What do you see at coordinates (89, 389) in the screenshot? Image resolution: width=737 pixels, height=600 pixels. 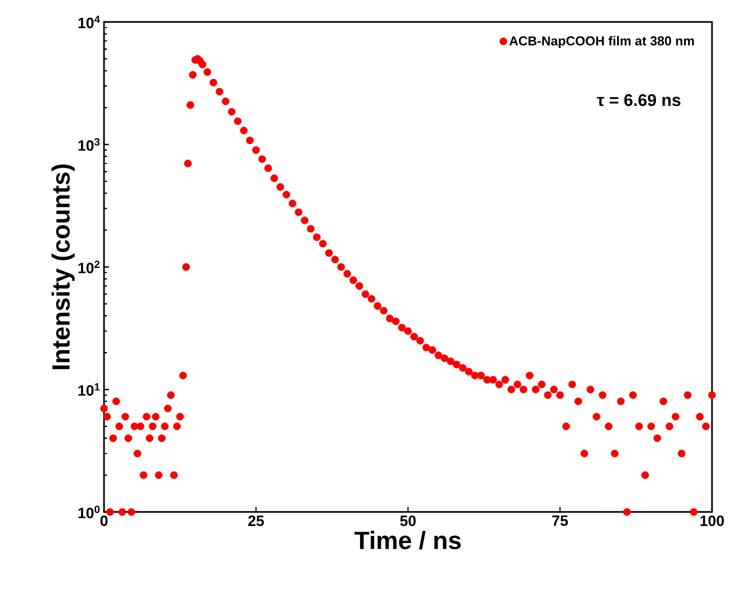 I see `y-tick-label: 10$^{1}$` at bounding box center [89, 389].